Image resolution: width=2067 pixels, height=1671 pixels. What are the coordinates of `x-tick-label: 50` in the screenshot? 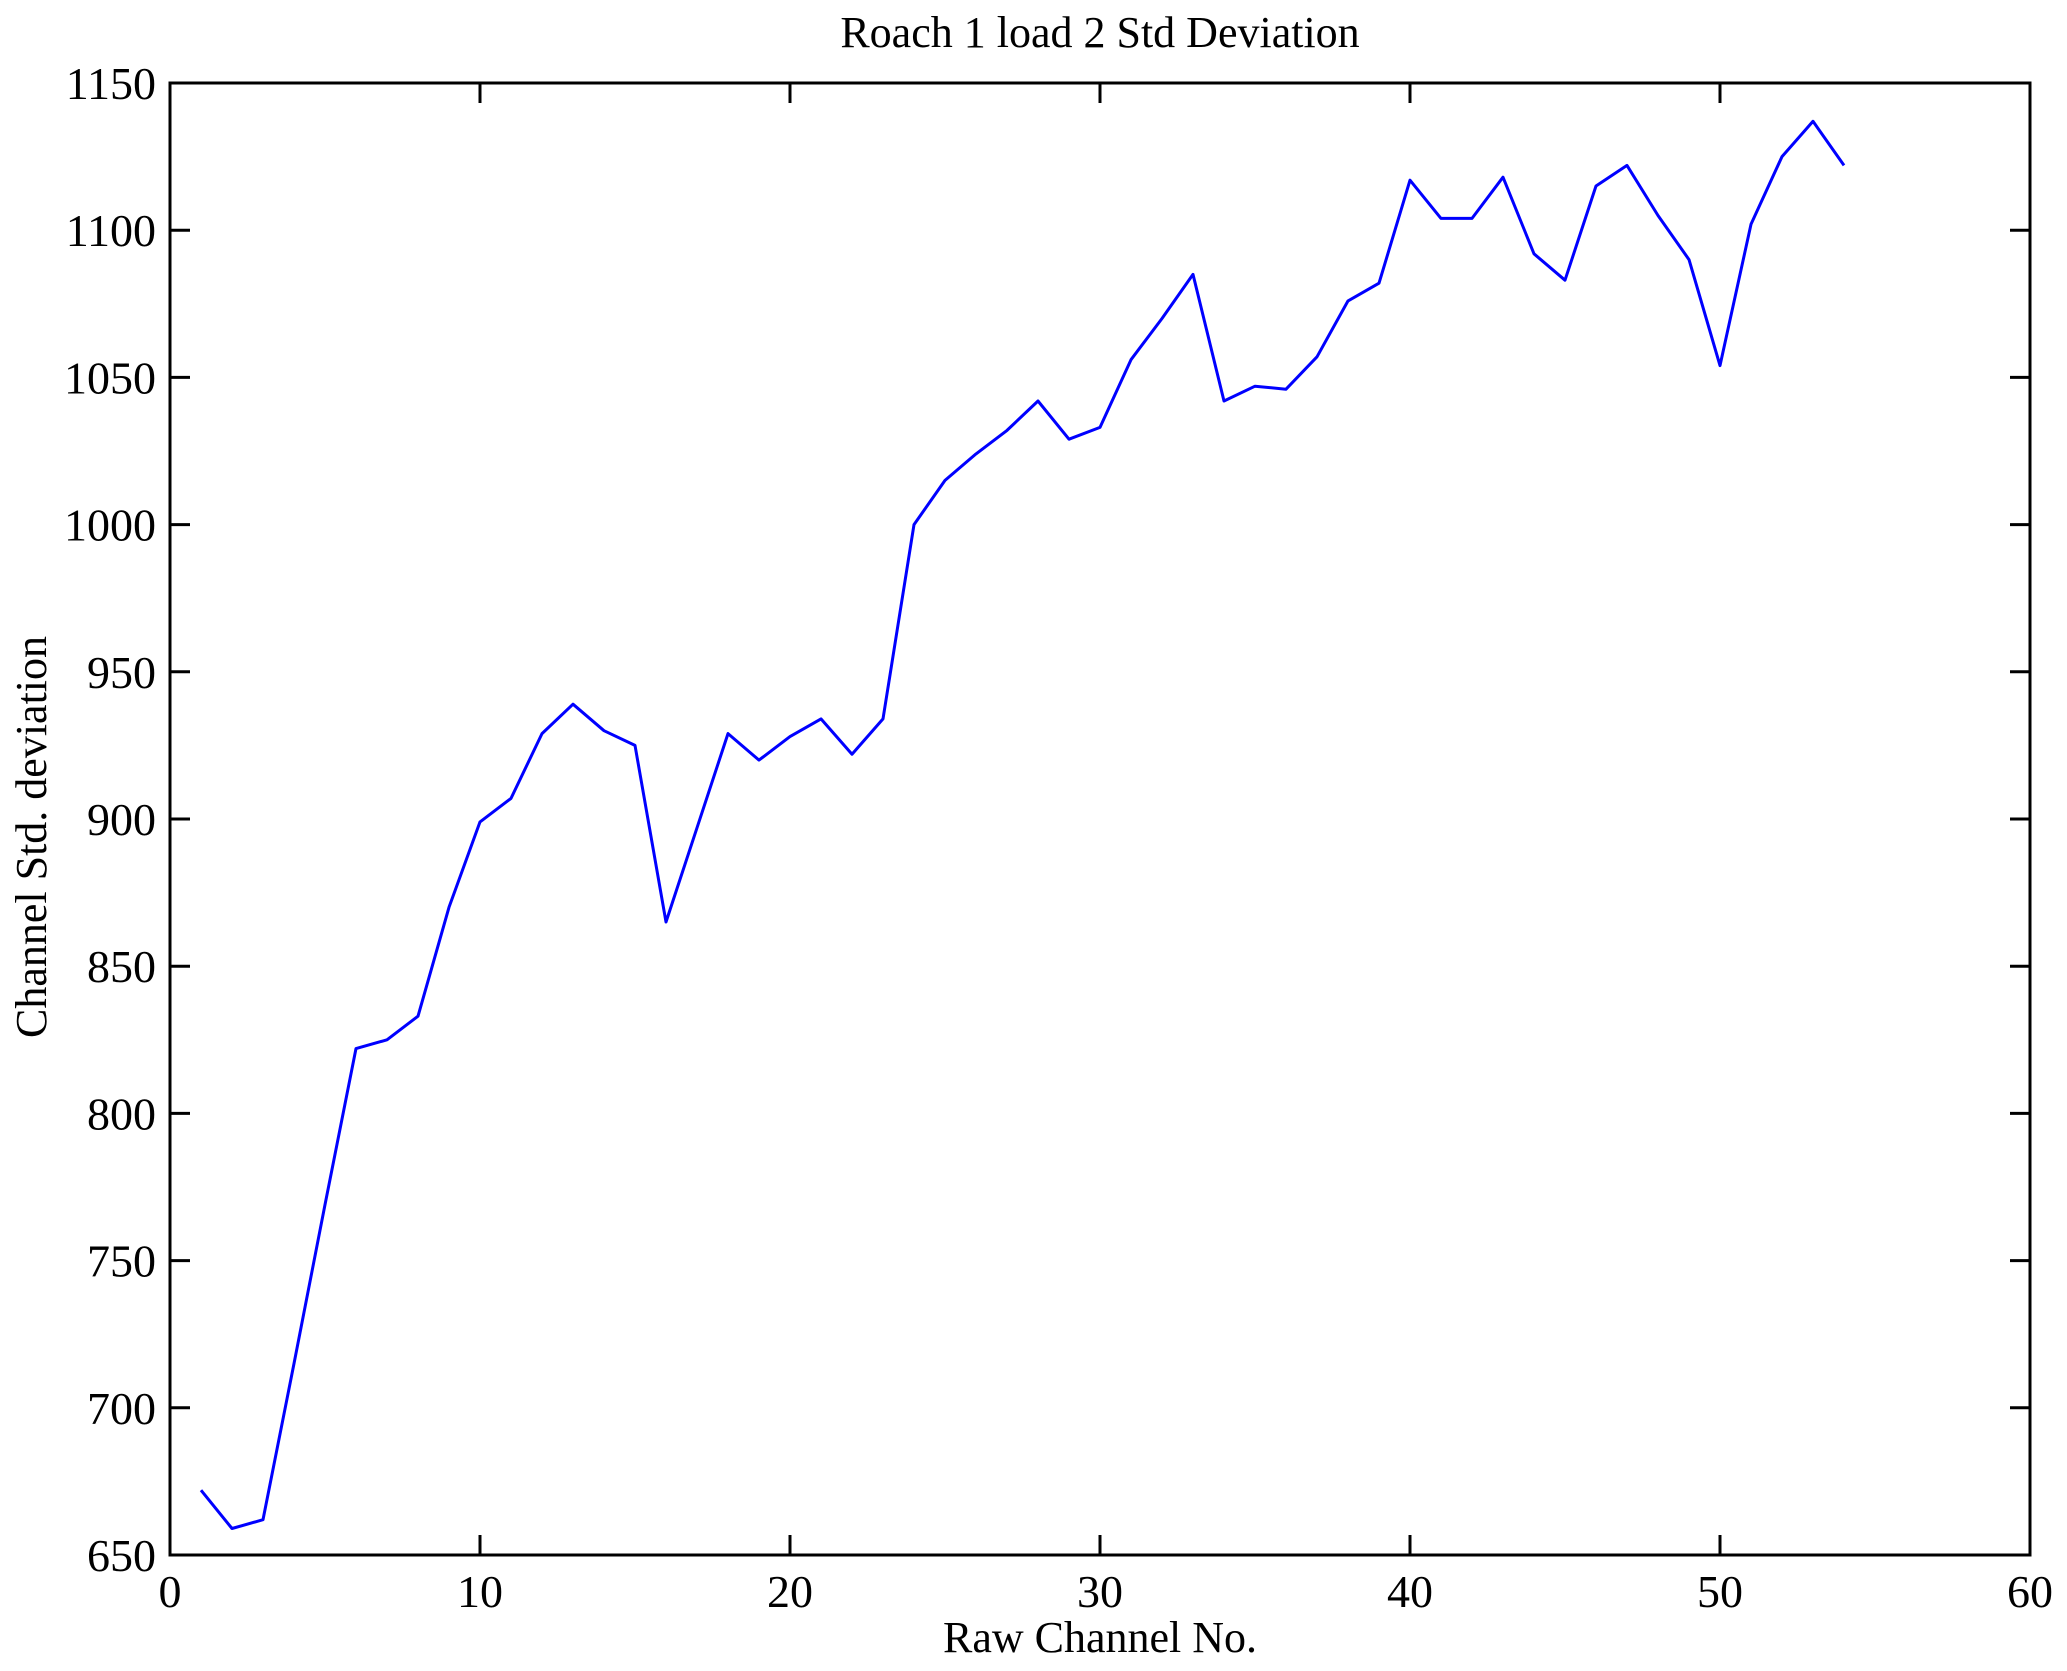 It's located at (1720, 1591).